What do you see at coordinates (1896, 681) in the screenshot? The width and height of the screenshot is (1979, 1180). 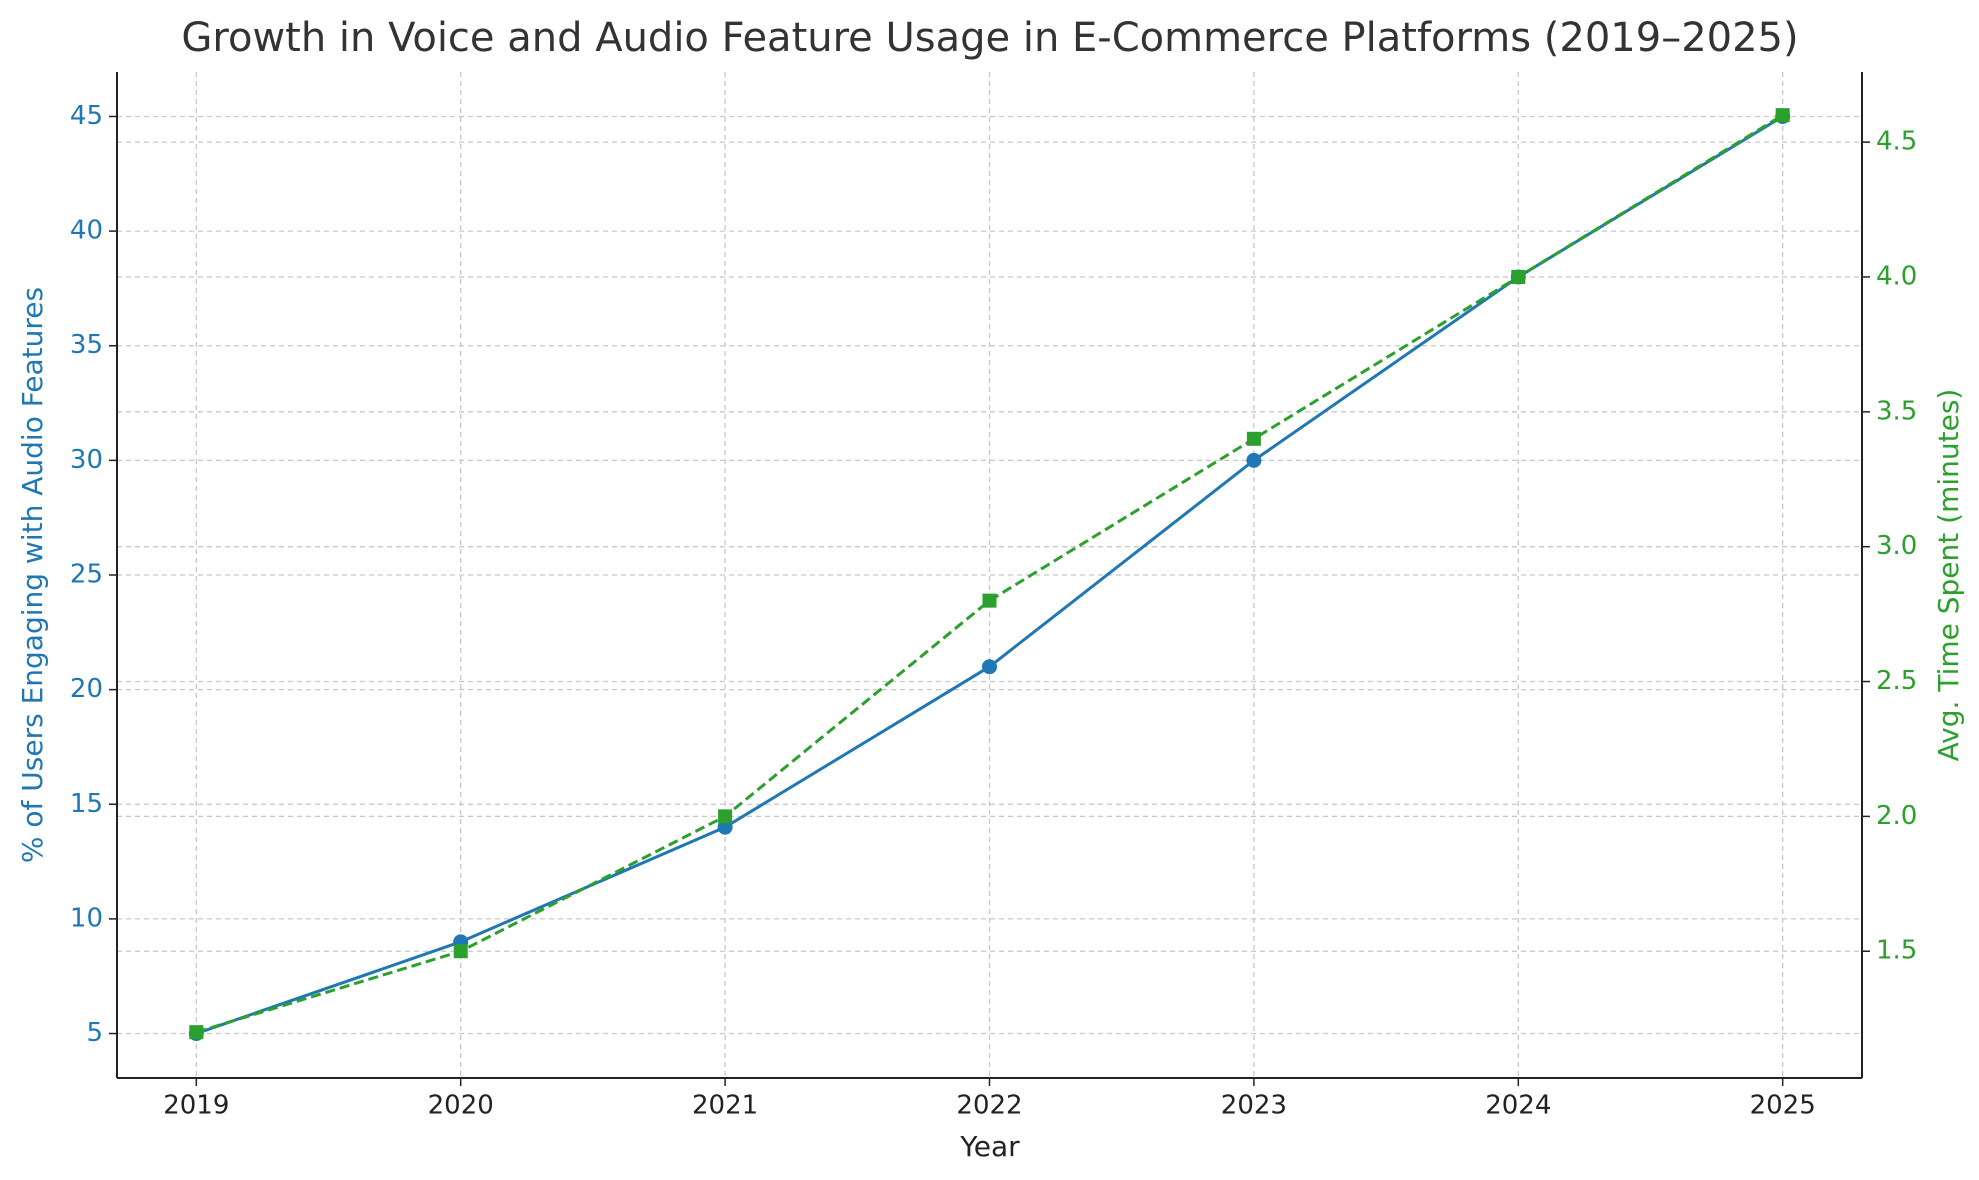 I see `y2-tick-label: 2.5` at bounding box center [1896, 681].